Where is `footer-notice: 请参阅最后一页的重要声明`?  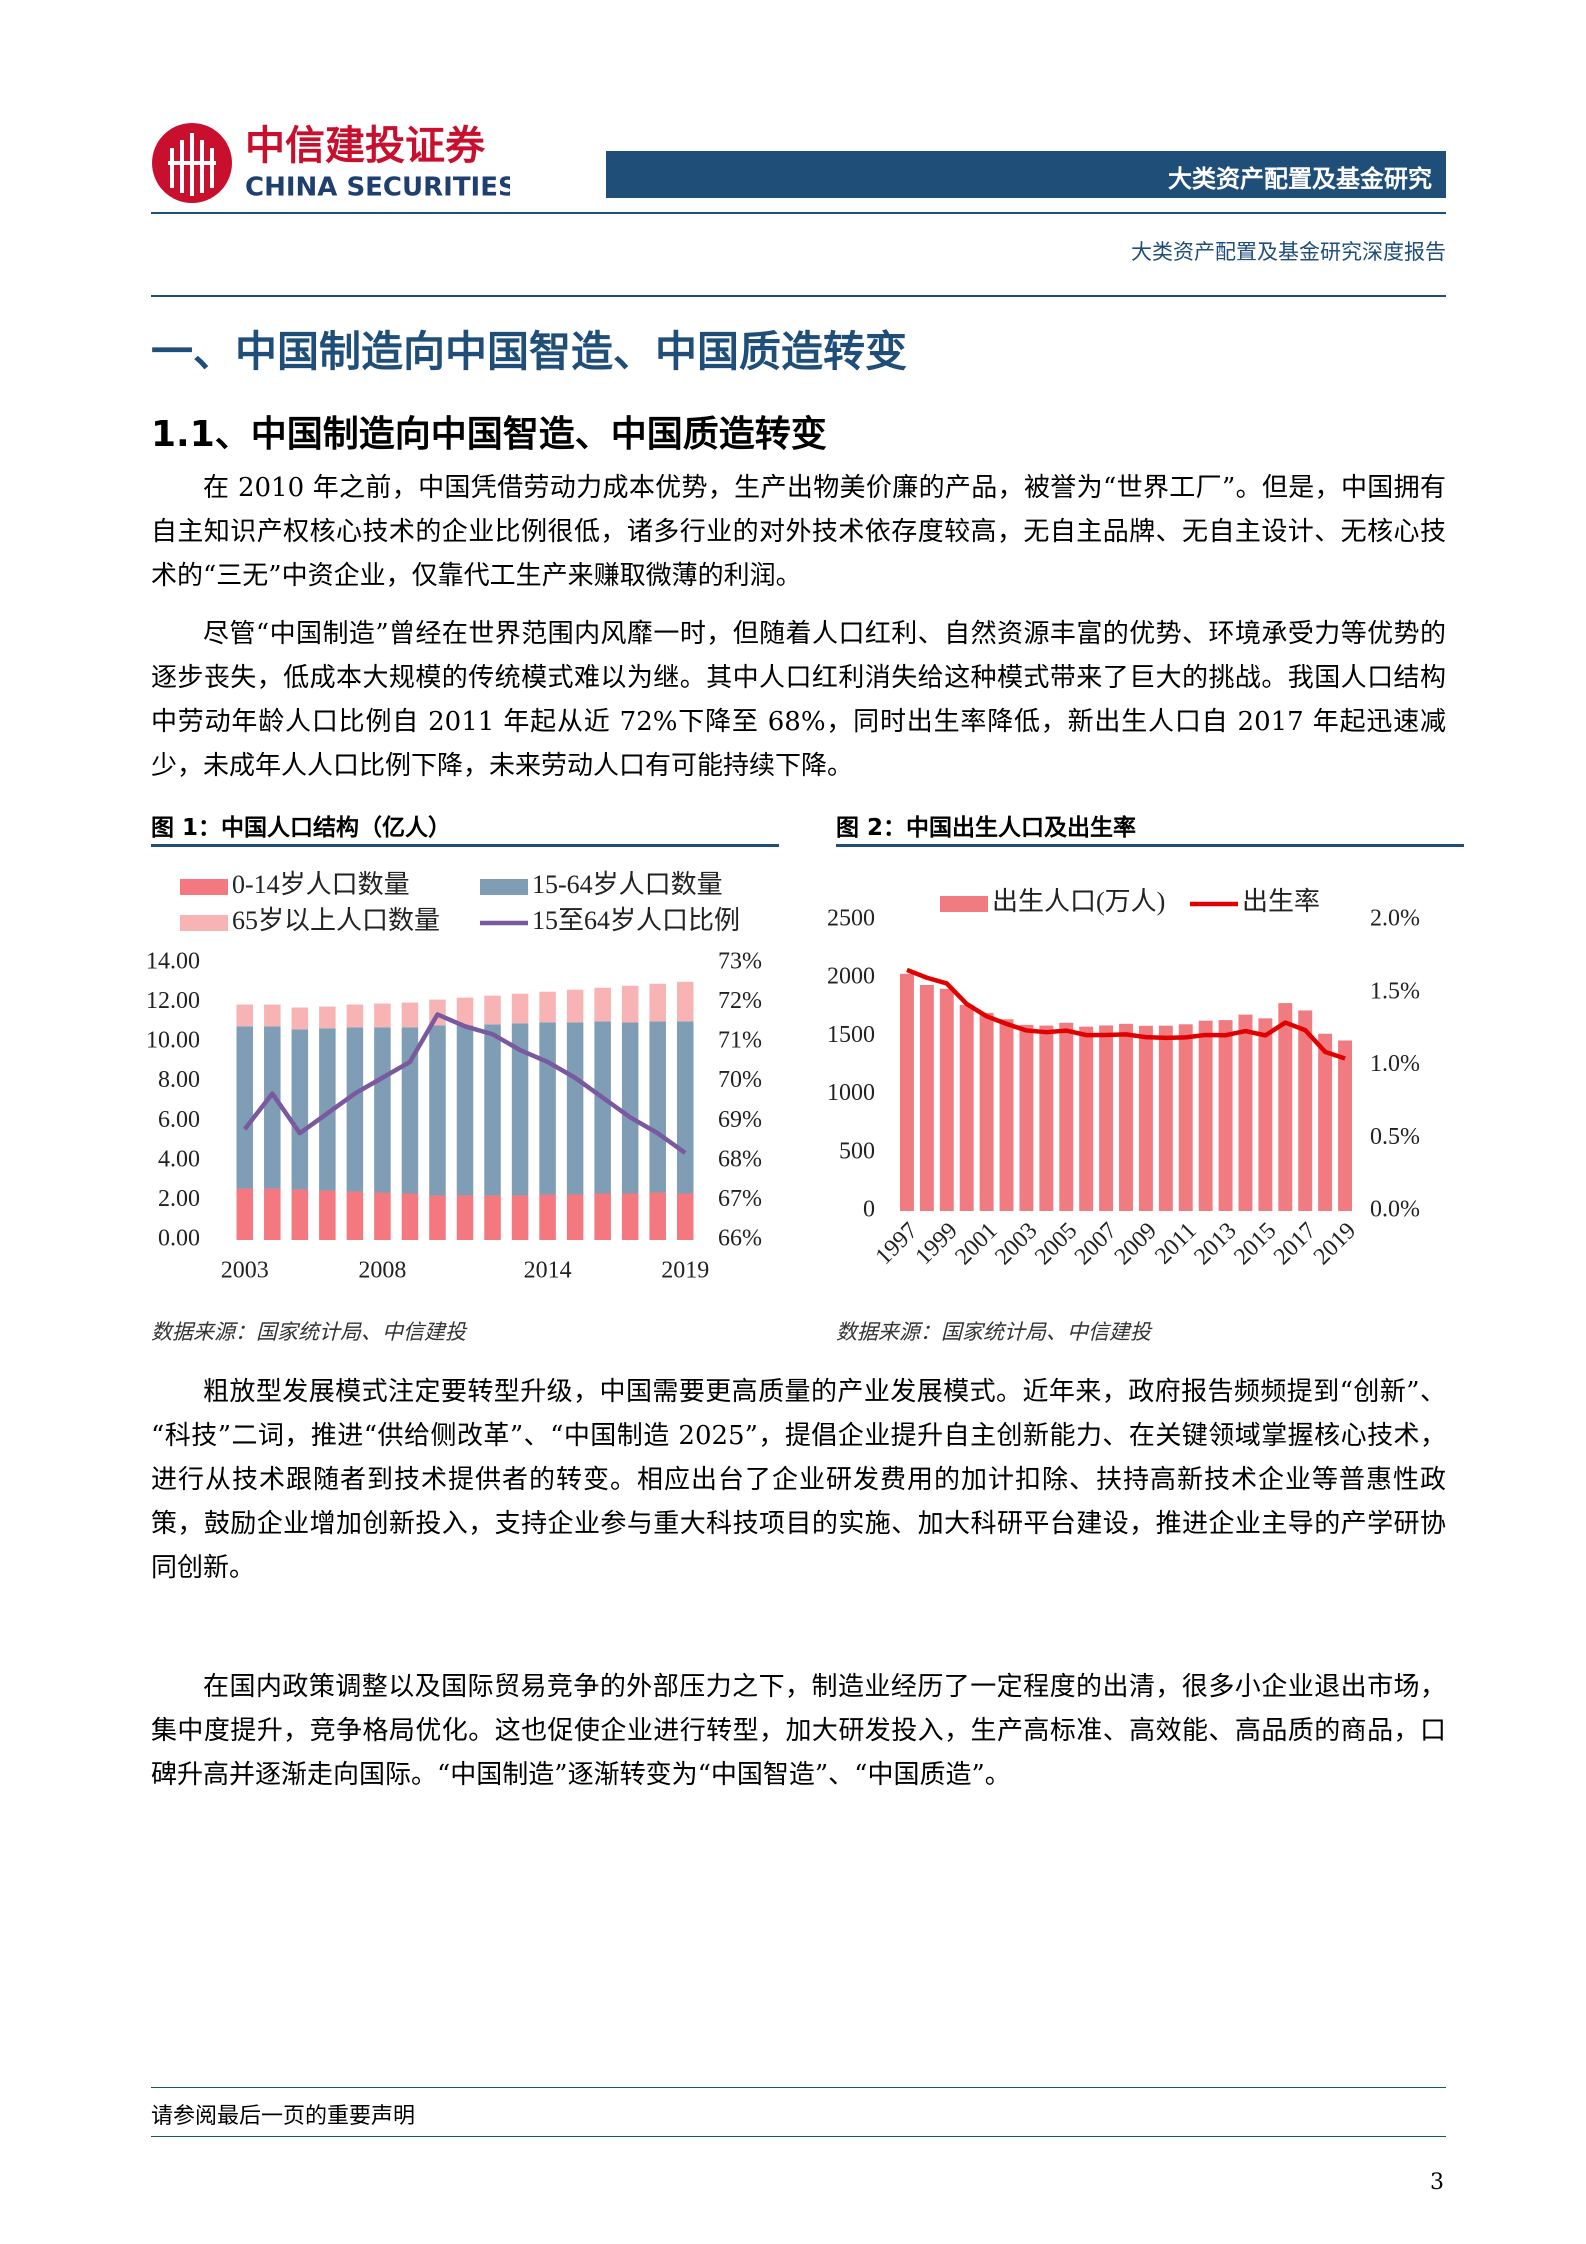 footer-notice: 请参阅最后一页的重要声明 is located at coordinates (283, 2116).